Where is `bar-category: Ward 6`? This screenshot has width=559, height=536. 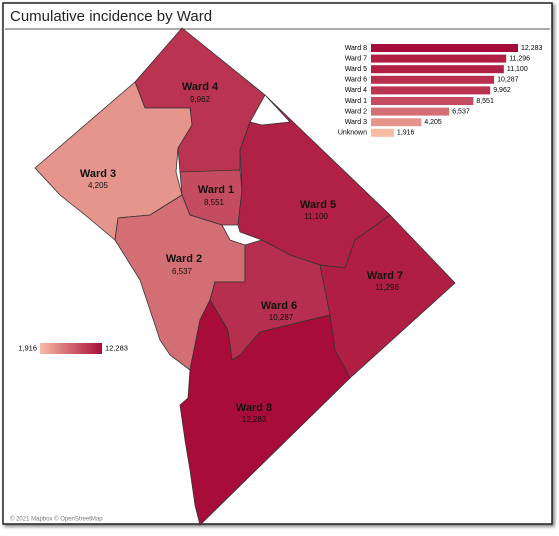 bar-category: Ward 6 is located at coordinates (356, 80).